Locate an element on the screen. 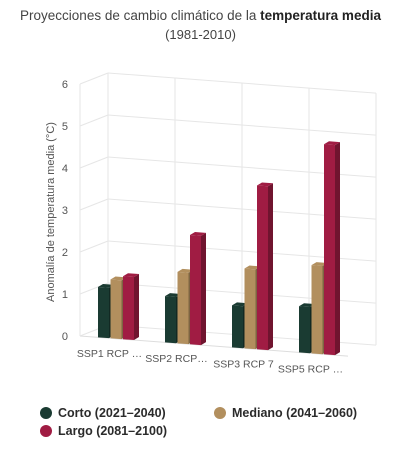  legend-item-mediano: Mediano (2041–2060) is located at coordinates (285, 413).